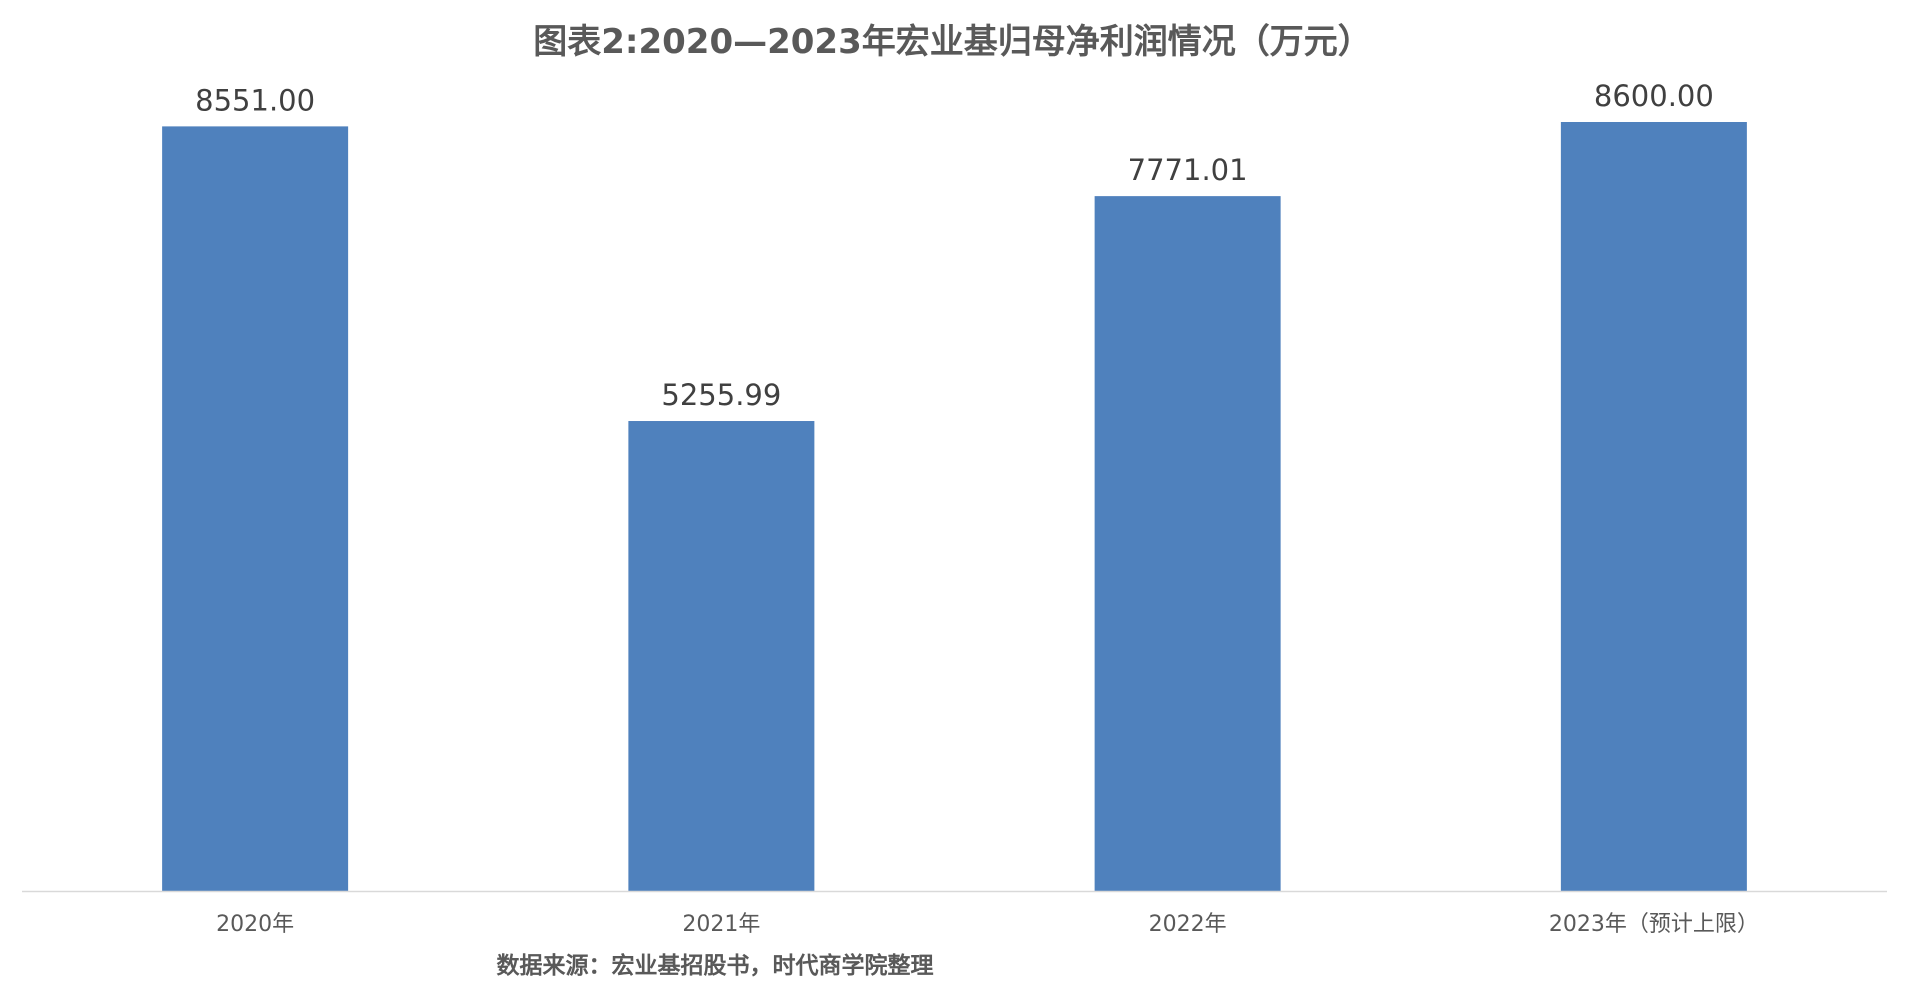 The width and height of the screenshot is (1905, 1000). Describe the element at coordinates (721, 395) in the screenshot. I see `bar-value-label: 5255.99` at that location.